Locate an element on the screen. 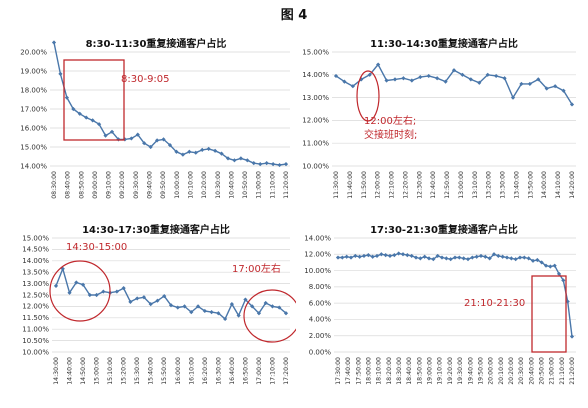  x-tick-label: 15:50:00 is located at coordinates (164, 371).